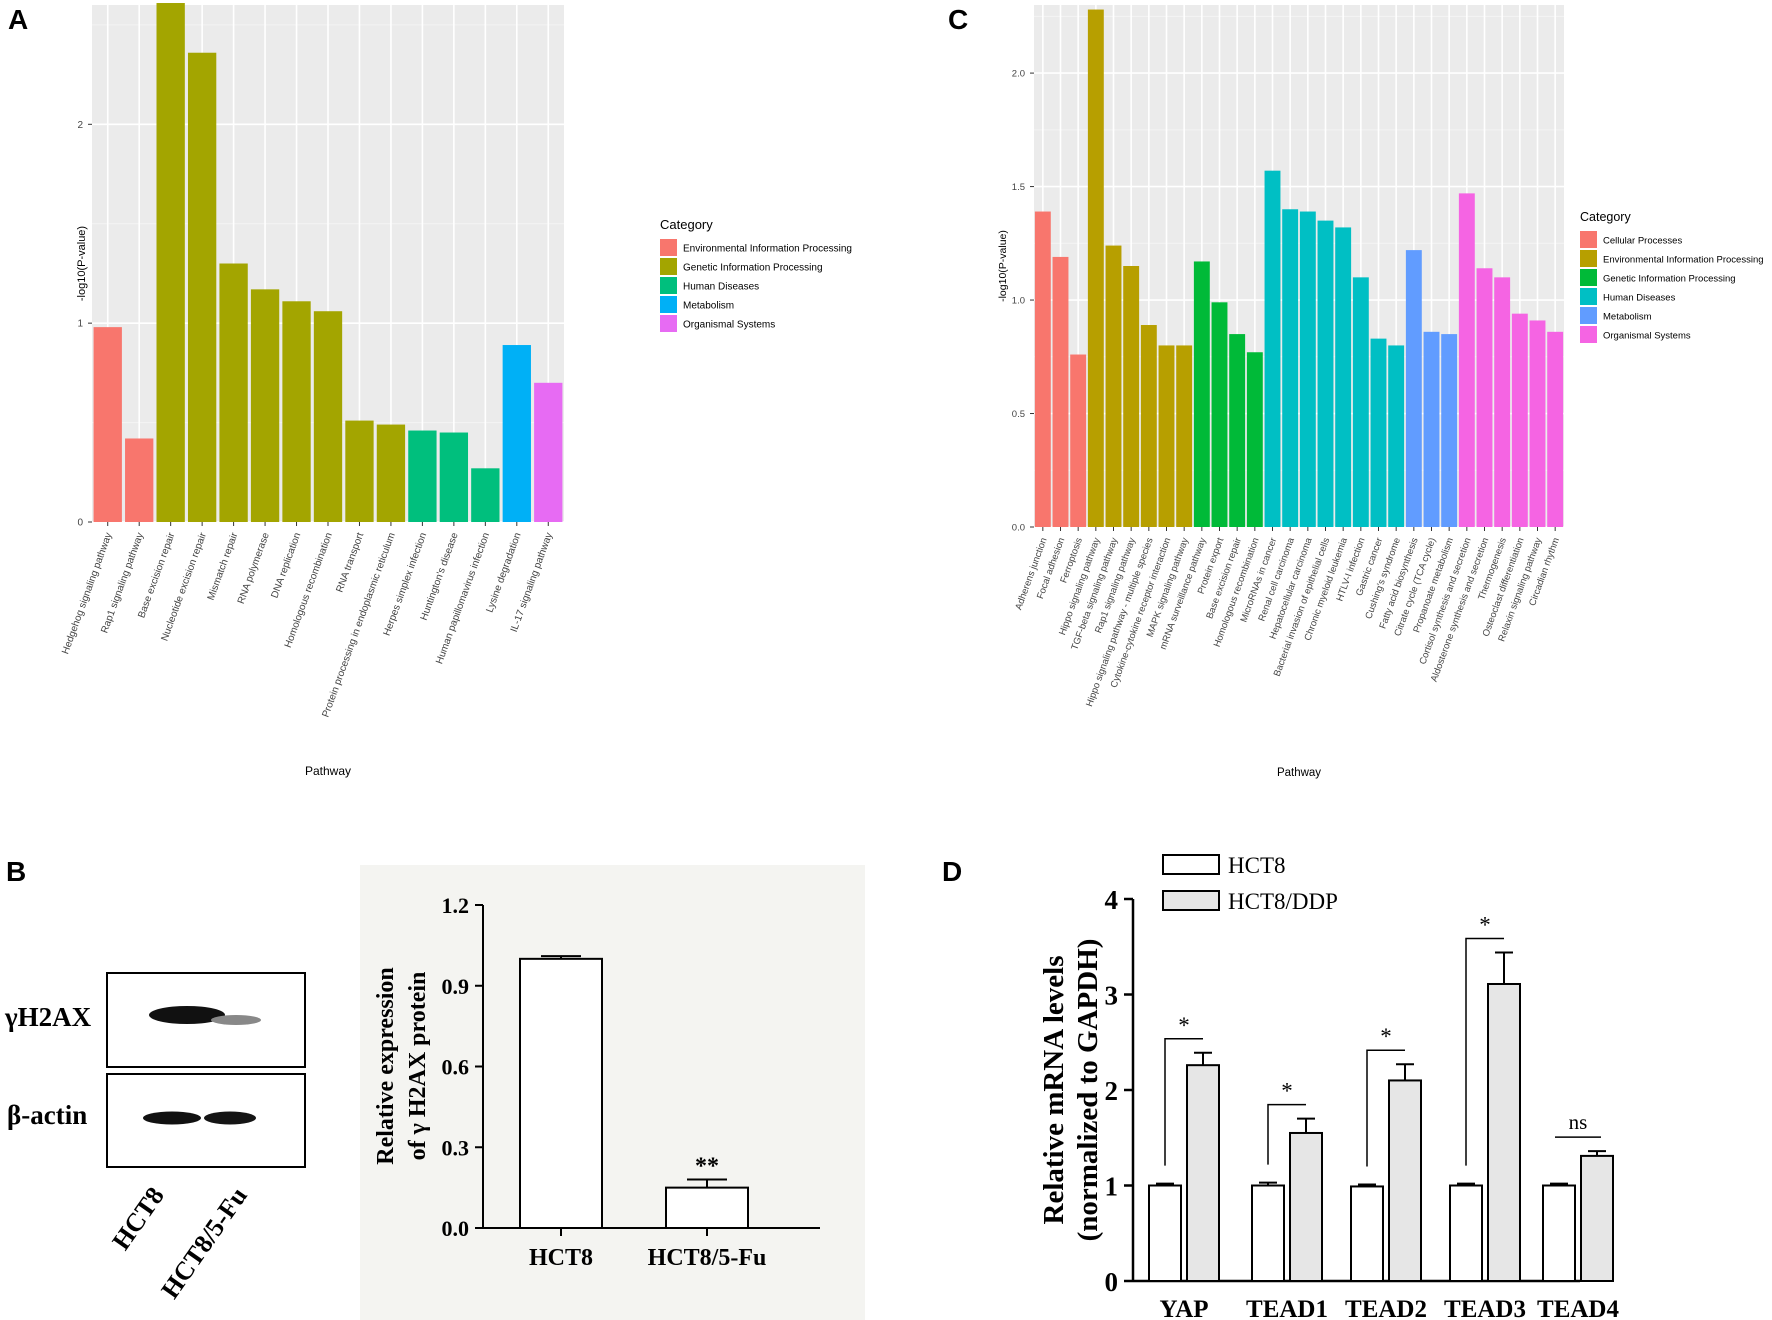 Image resolution: width=1772 pixels, height=1320 pixels. I want to click on x-tick-label: TEAD1, so click(1287, 1308).